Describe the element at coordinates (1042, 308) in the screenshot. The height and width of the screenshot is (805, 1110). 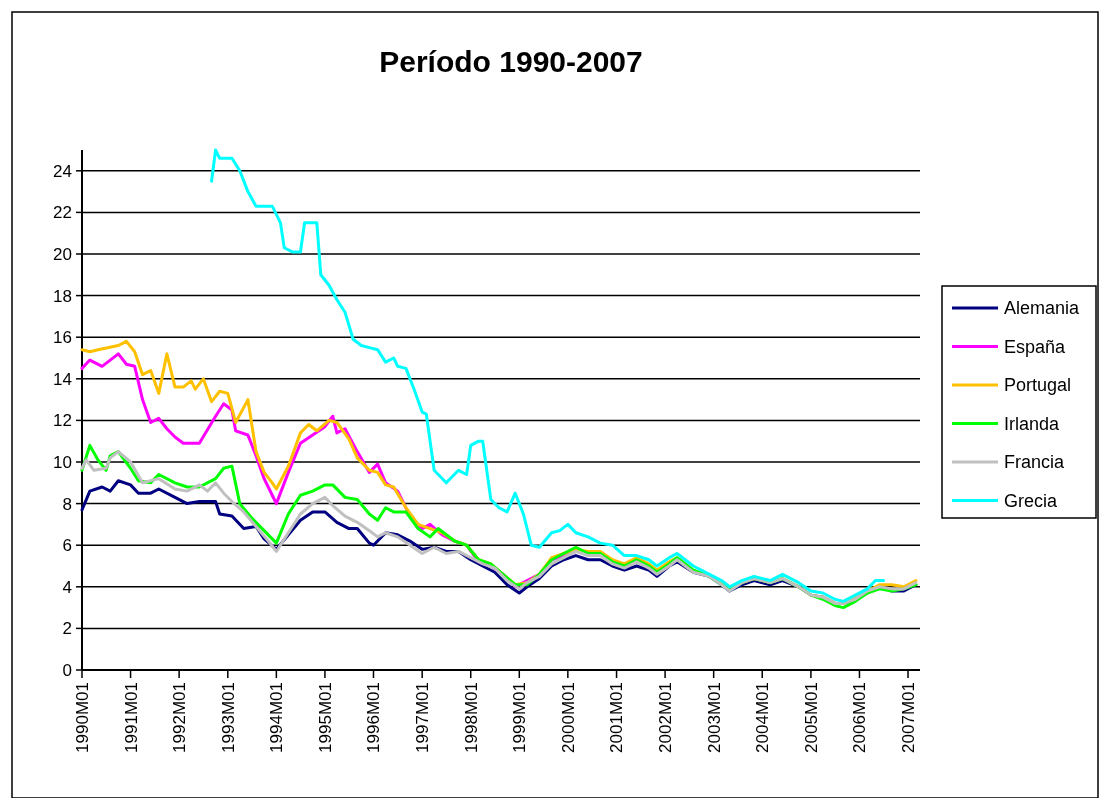
I see `legend-label: Alemania` at that location.